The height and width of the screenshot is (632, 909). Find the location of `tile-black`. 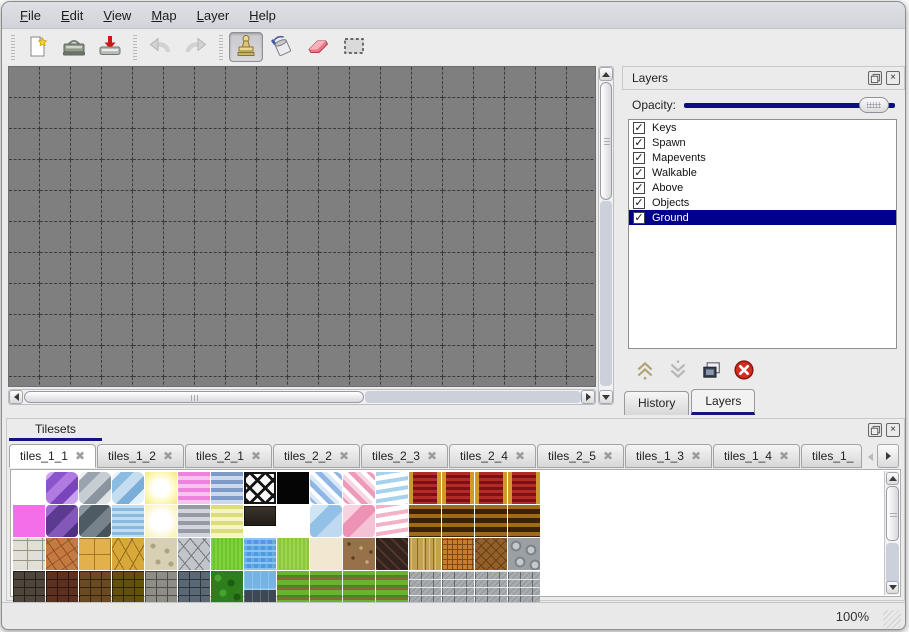

tile-black is located at coordinates (293, 488).